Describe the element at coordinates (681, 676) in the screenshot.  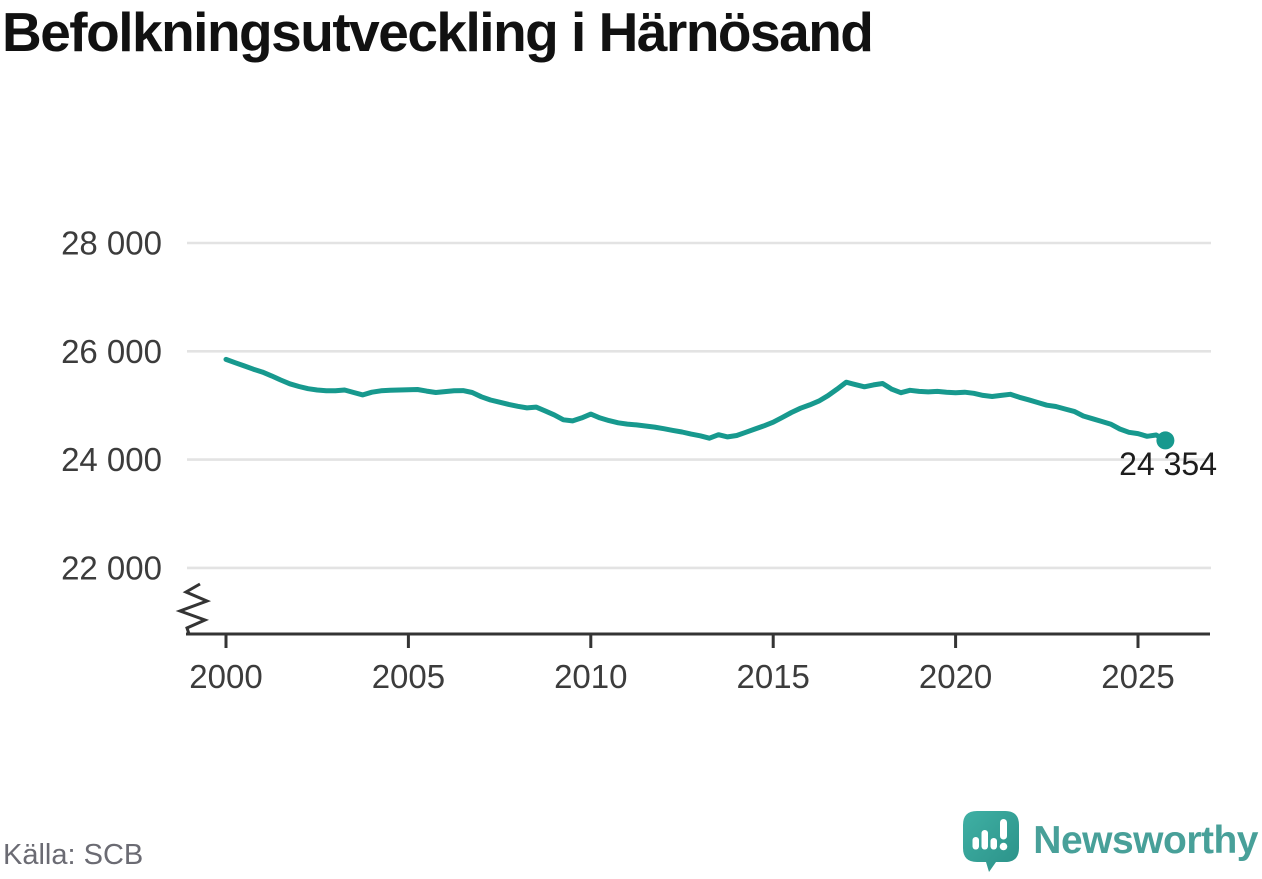
I see `x-axis-labels: 2000 2005 2010 2015 2020 2025` at that location.